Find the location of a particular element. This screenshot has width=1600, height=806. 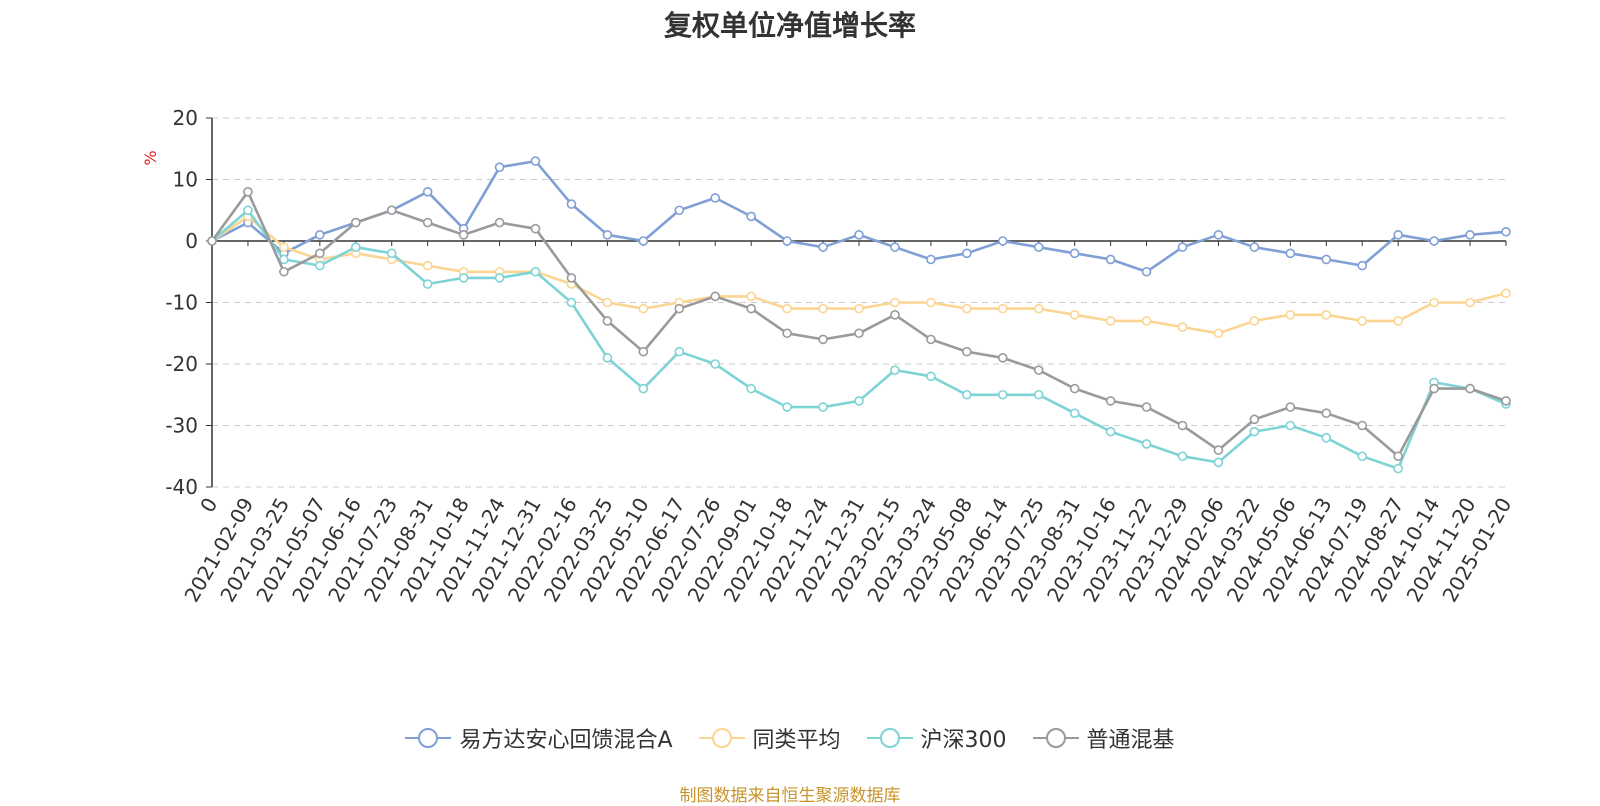

legend-item-2: 同类平均 is located at coordinates (769, 738).